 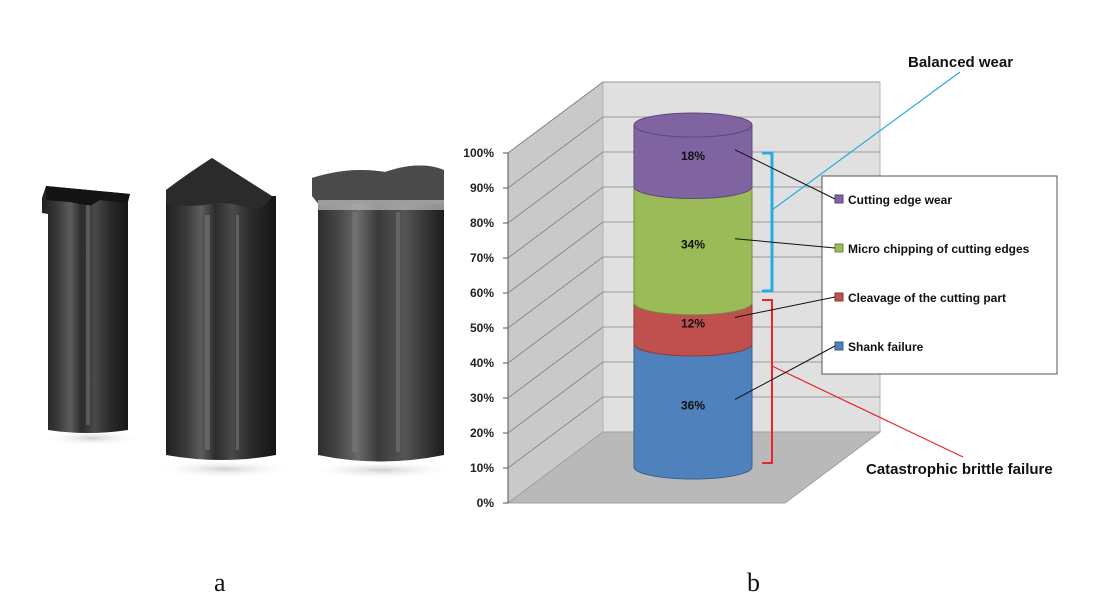 What do you see at coordinates (693, 323) in the screenshot?
I see `segment-label-1: 12%` at bounding box center [693, 323].